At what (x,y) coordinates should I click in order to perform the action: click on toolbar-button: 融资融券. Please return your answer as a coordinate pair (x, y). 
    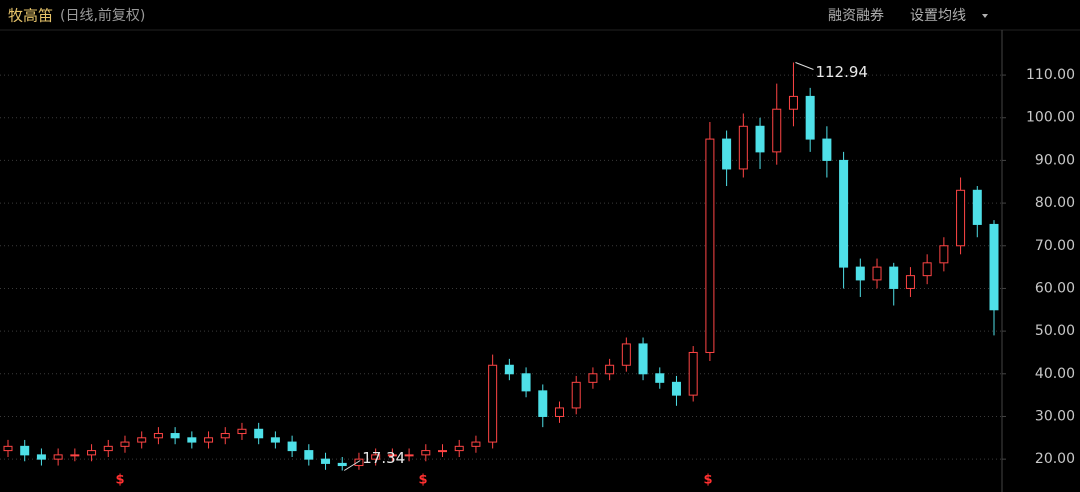
    Looking at the image, I should click on (856, 16).